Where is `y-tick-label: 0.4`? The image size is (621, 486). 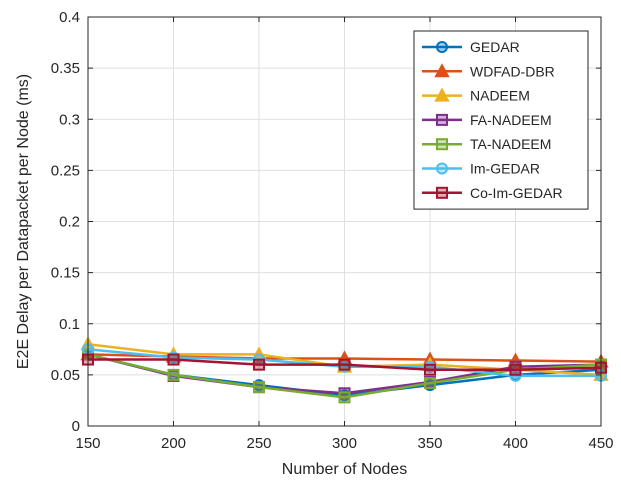
y-tick-label: 0.4 is located at coordinates (69, 17).